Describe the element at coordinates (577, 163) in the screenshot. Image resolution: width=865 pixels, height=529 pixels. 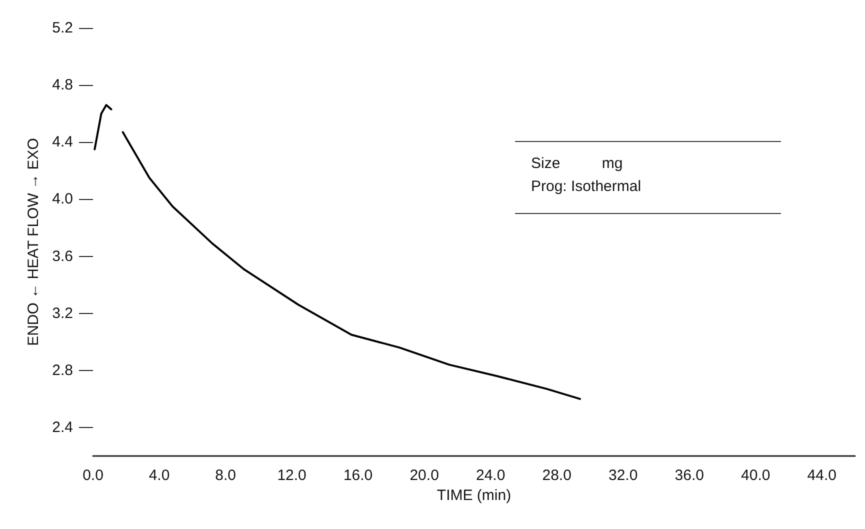
I see `annotation: Size mg` at that location.